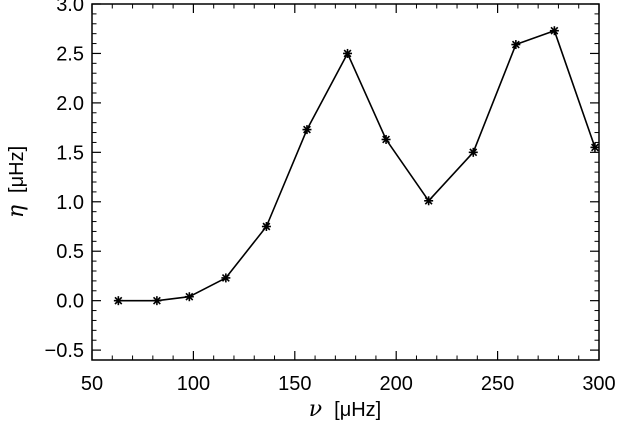 This screenshot has width=617, height=422. What do you see at coordinates (70, 54) in the screenshot?
I see `y-tick-label: 2.5` at bounding box center [70, 54].